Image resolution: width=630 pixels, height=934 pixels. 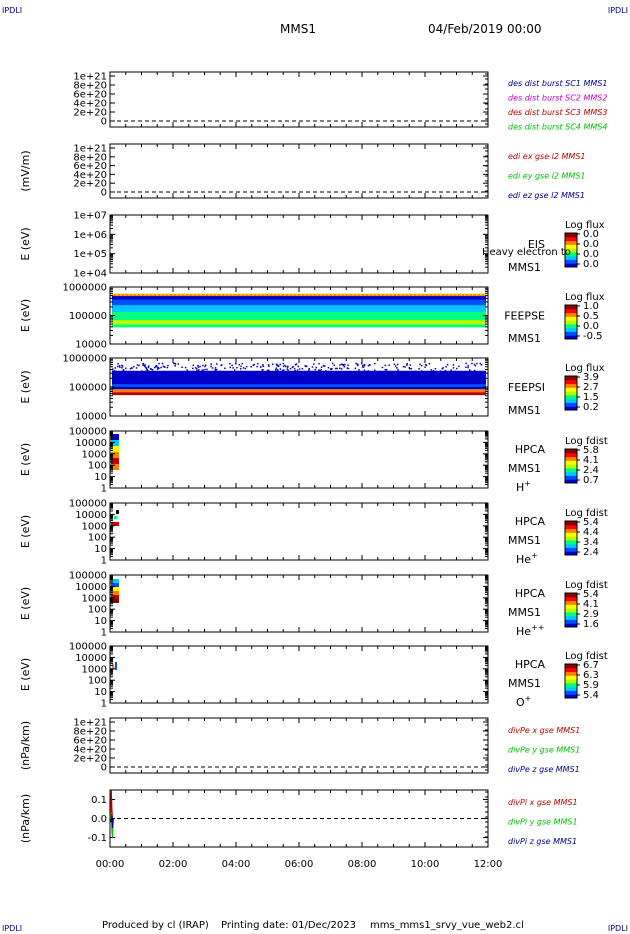 I want to click on y-tick-label: 10, so click(x=100, y=692).